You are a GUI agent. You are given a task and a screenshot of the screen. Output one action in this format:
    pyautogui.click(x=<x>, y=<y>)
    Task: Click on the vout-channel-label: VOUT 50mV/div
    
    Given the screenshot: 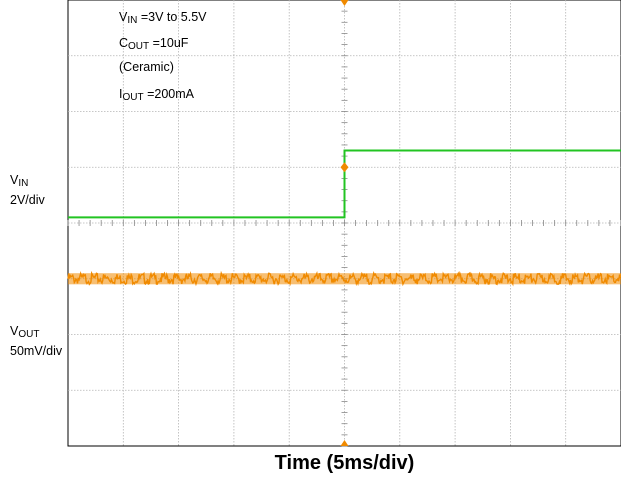 What is the action you would take?
    pyautogui.click(x=36, y=341)
    